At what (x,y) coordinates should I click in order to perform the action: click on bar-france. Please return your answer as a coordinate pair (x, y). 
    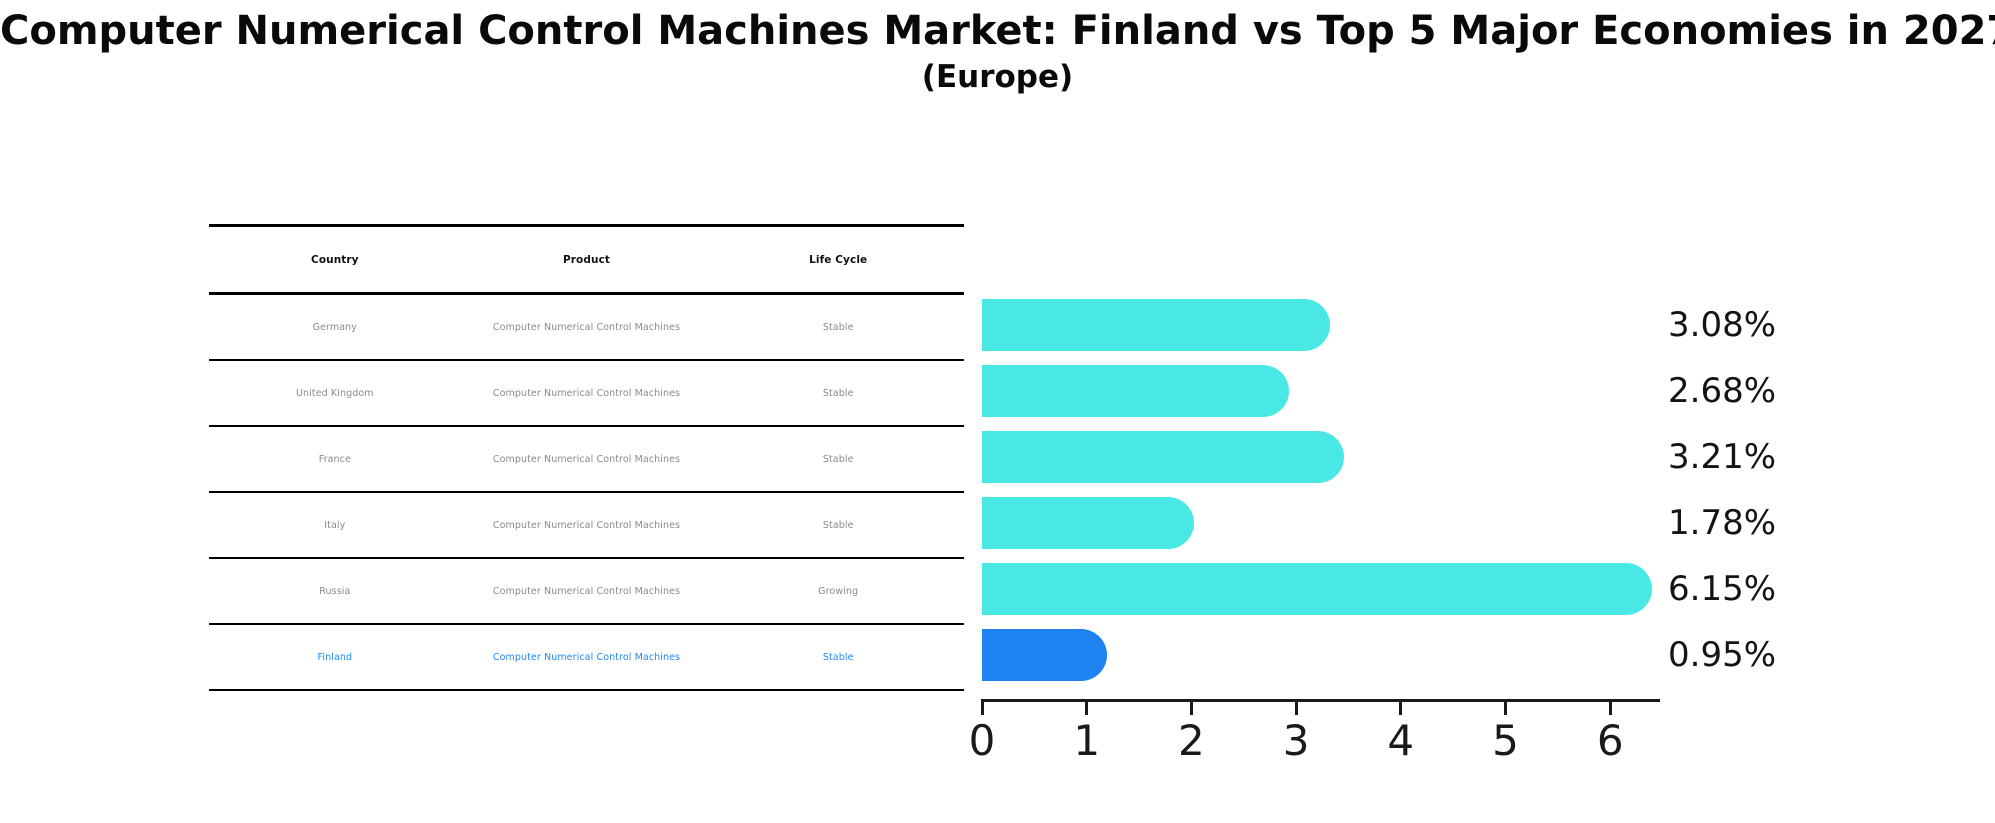
    Looking at the image, I should click on (1163, 456).